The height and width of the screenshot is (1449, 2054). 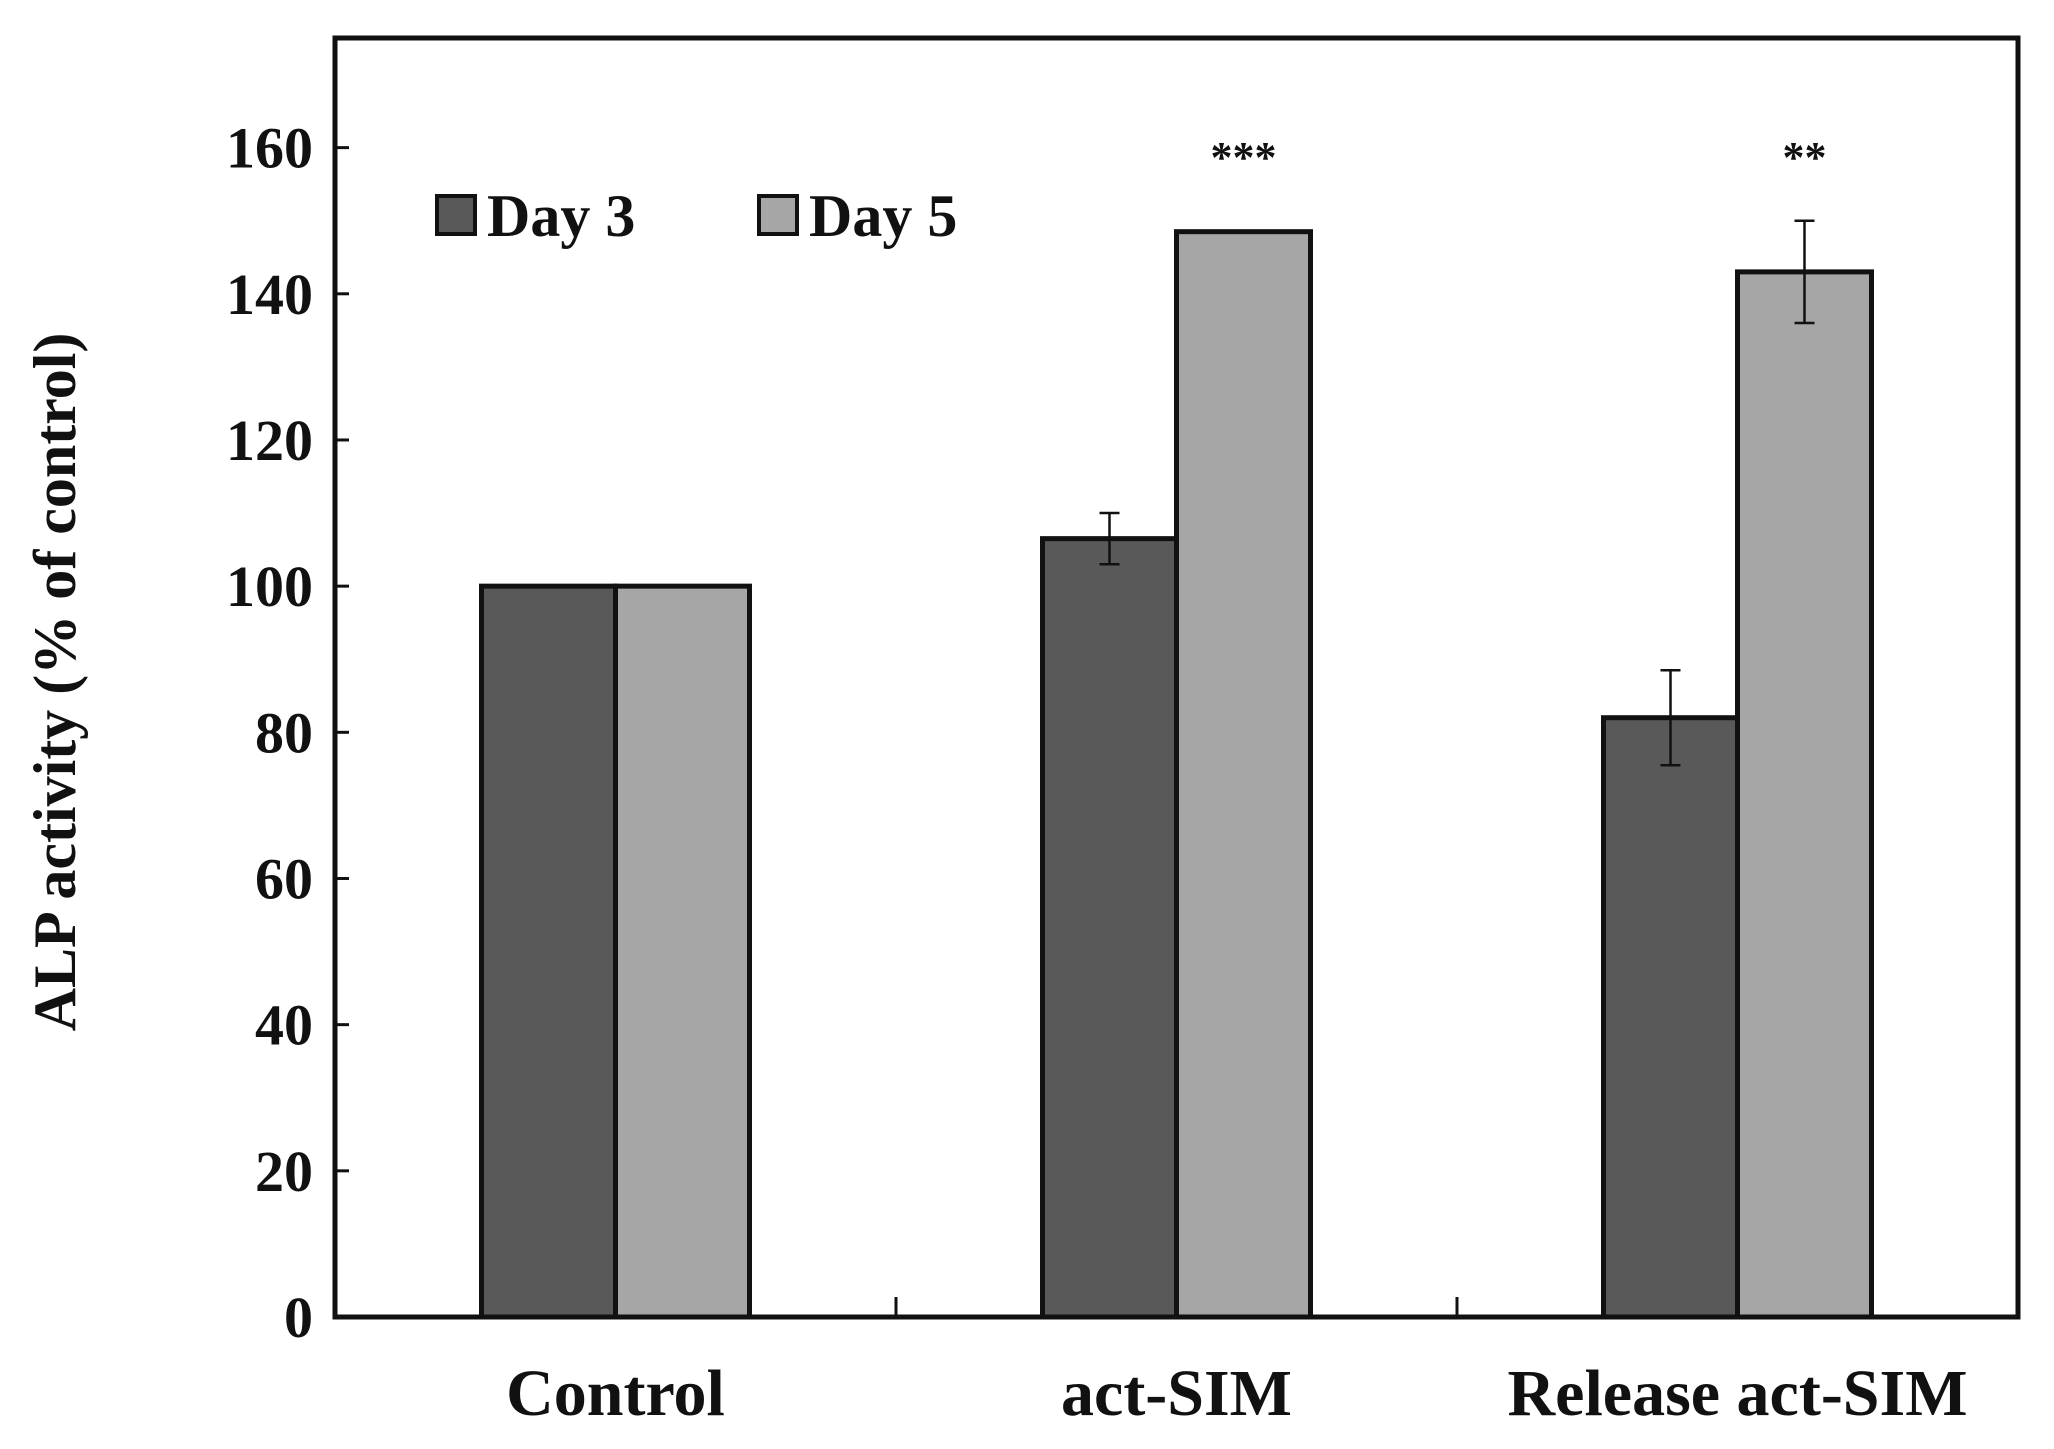 I want to click on y-tick-label: 80, so click(x=284, y=732).